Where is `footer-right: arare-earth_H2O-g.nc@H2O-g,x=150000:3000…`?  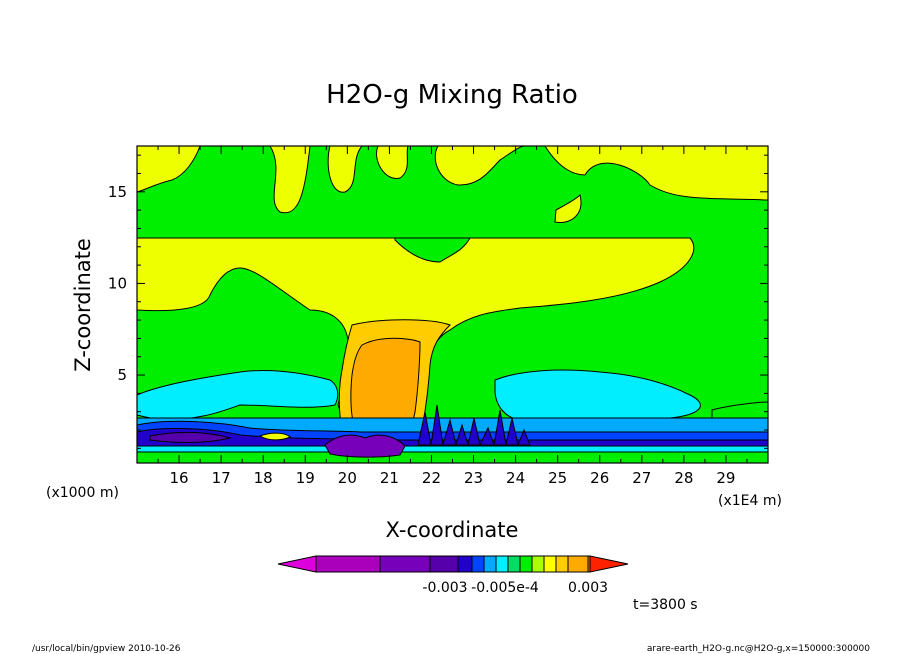 footer-right: arare-earth_H2O-g.nc@H2O-g,x=150000:3000… is located at coordinates (758, 649).